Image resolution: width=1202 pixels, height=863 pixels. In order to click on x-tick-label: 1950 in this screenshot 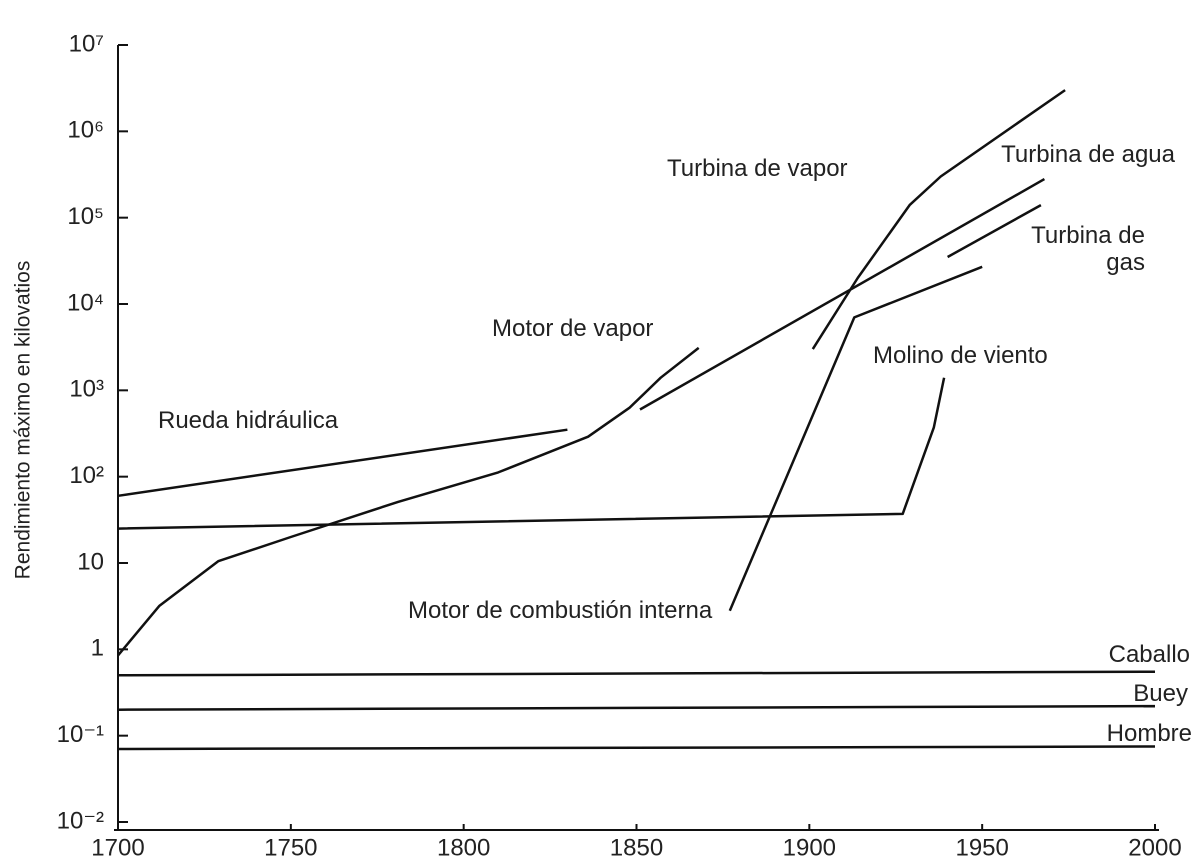, I will do `click(981, 847)`.